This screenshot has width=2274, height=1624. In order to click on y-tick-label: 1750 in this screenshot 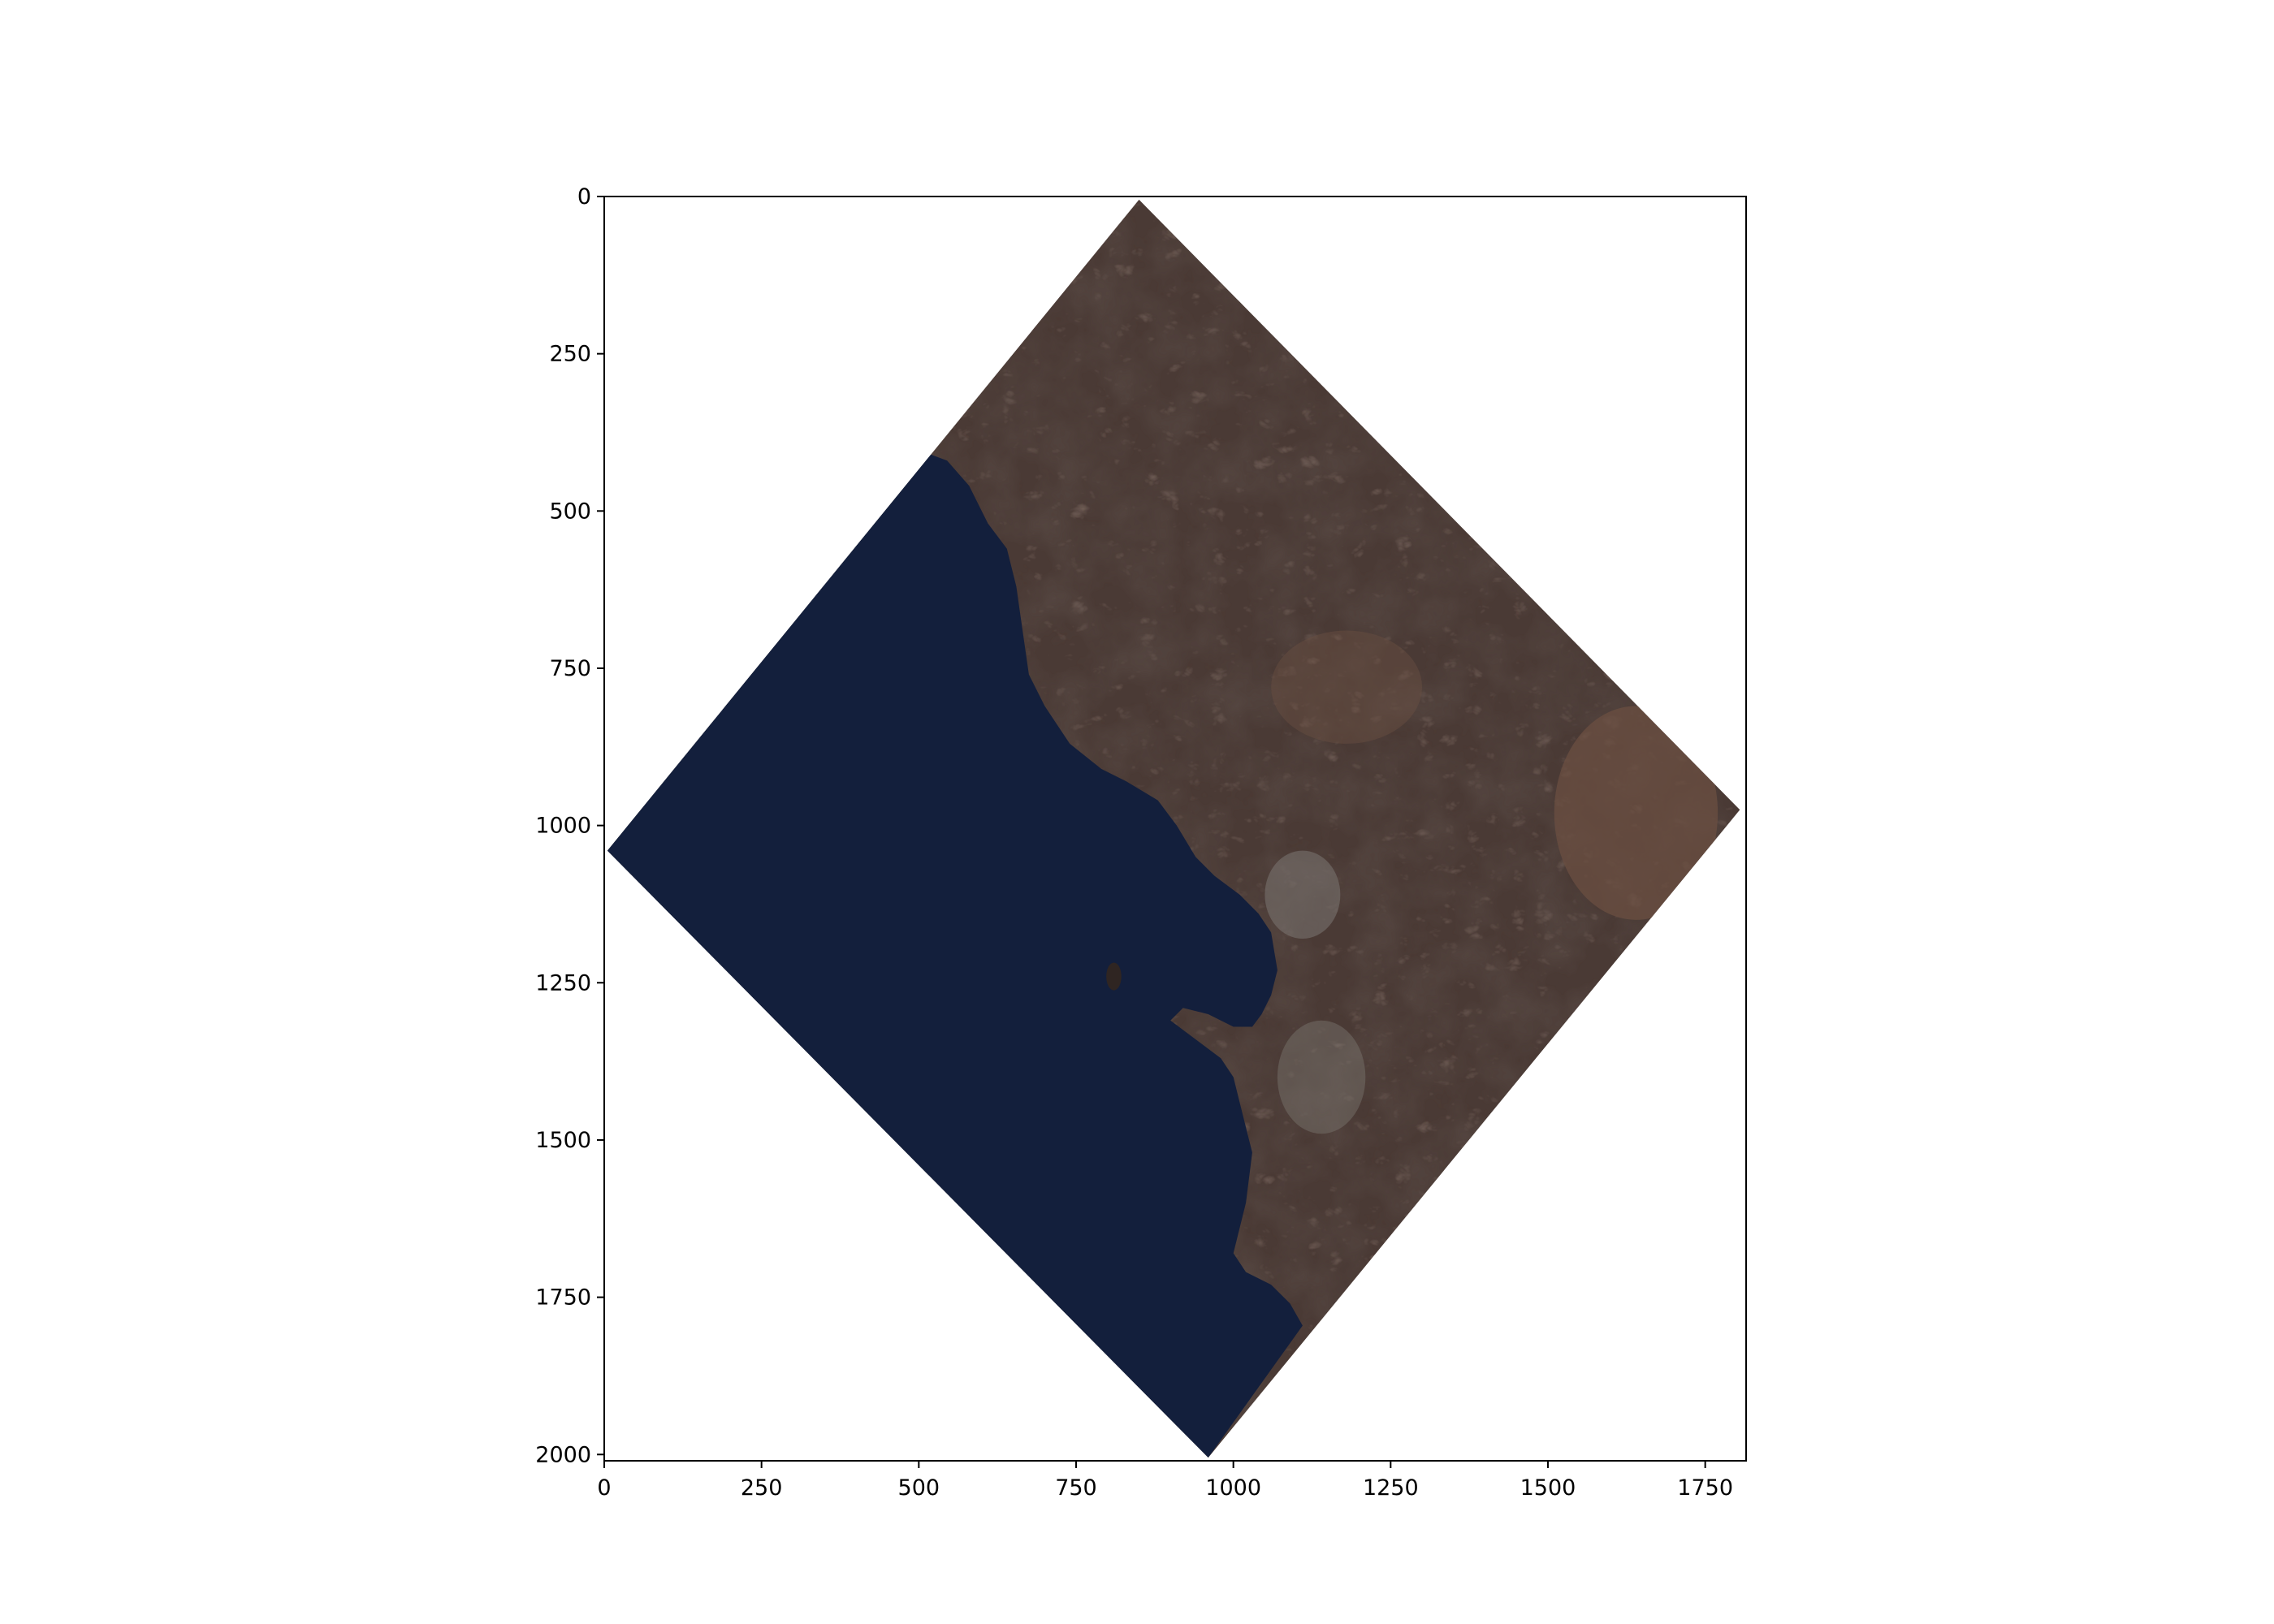, I will do `click(563, 1298)`.